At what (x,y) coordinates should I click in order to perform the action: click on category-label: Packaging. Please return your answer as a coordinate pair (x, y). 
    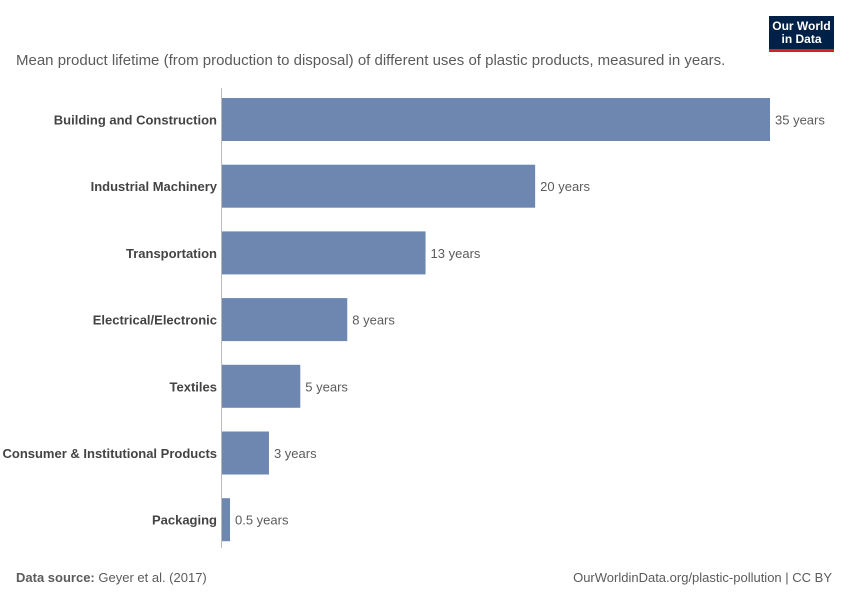
    Looking at the image, I should click on (184, 520).